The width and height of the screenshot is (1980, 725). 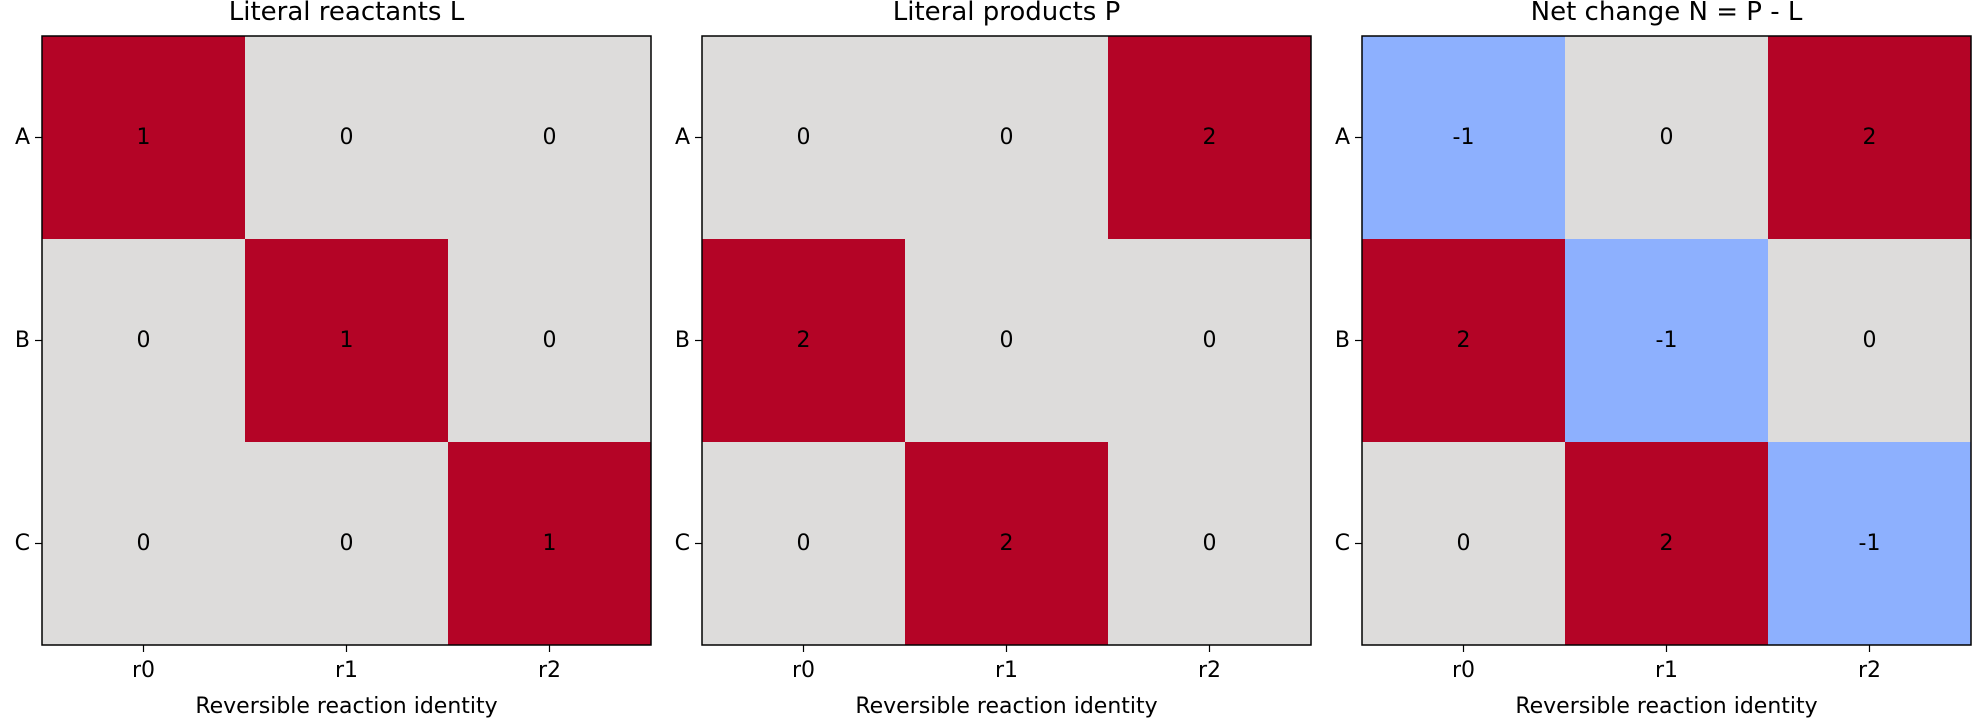 What do you see at coordinates (1667, 13) in the screenshot?
I see `chart-title: Net change N = P - L` at bounding box center [1667, 13].